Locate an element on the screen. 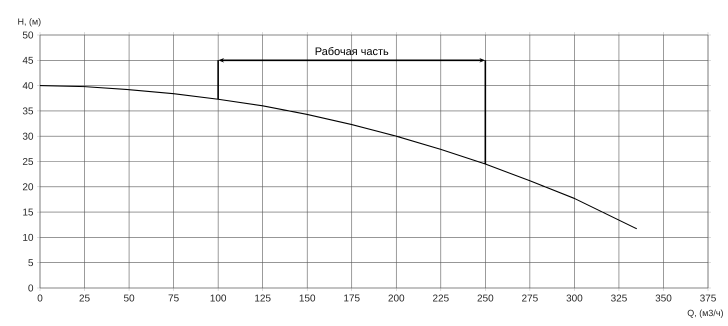 The height and width of the screenshot is (326, 728). y-tick-label: 0 is located at coordinates (31, 288).